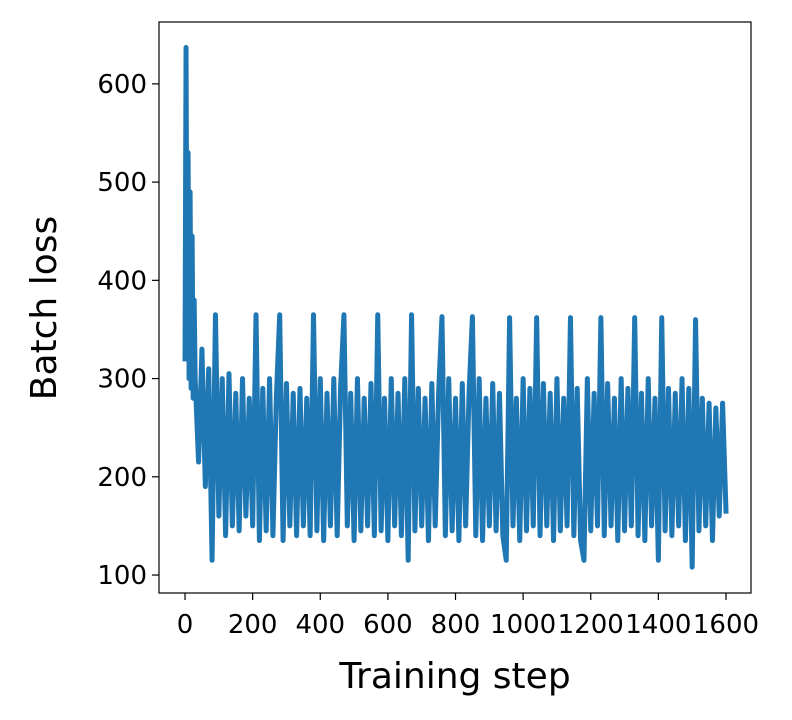  What do you see at coordinates (658, 625) in the screenshot?
I see `x-tick-label: 1400` at bounding box center [658, 625].